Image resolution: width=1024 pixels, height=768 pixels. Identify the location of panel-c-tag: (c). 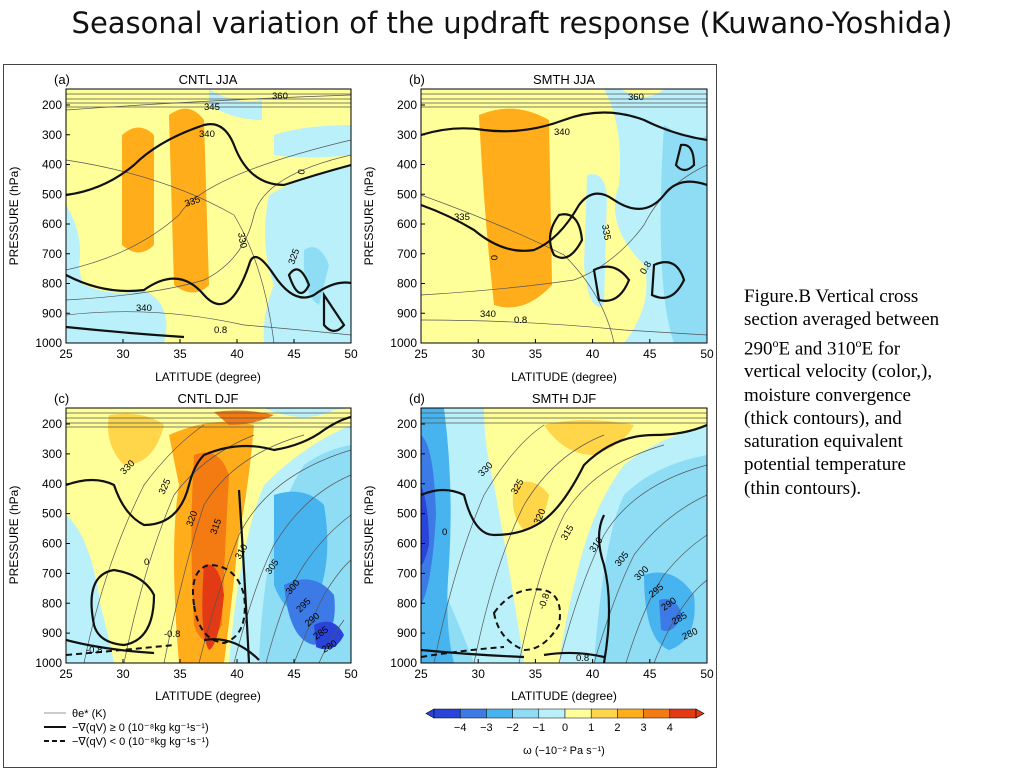
(61, 398).